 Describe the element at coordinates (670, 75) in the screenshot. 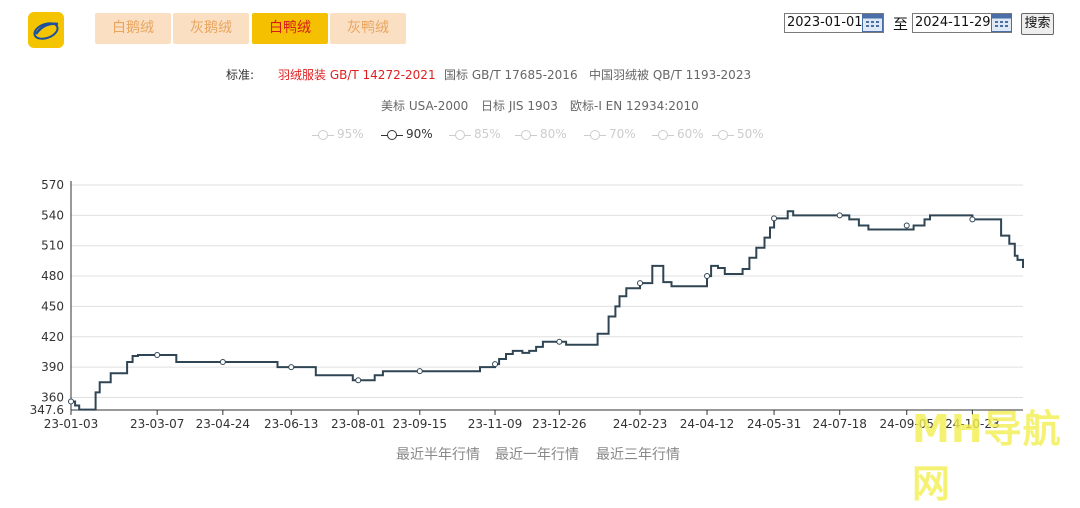

I see `standard-link: 中国羽绒被 QB/T 1193-2023` at that location.